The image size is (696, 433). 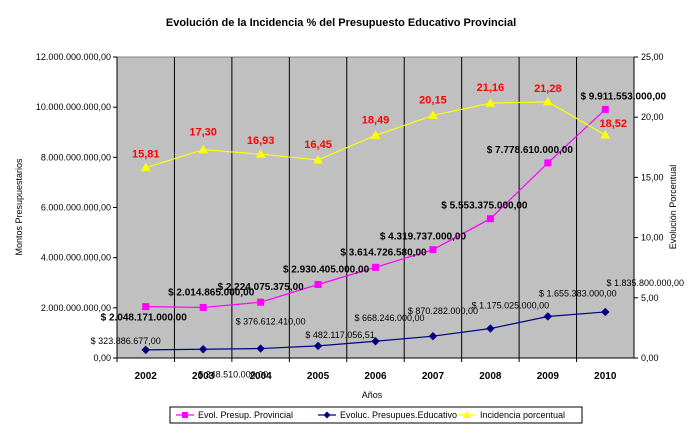 I want to click on data-label-evoluc-presupues-educativo: $ 348.510.000,00, so click(x=233, y=374).